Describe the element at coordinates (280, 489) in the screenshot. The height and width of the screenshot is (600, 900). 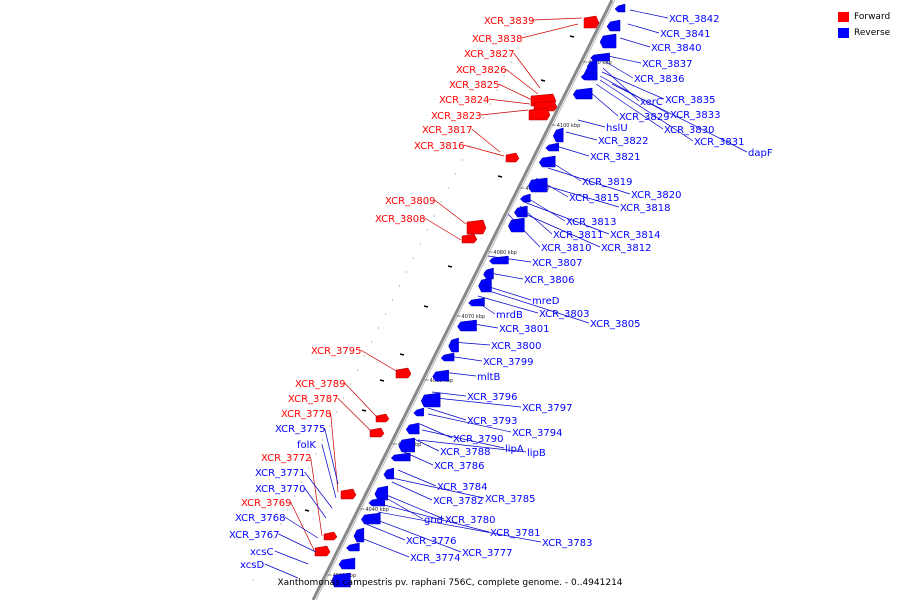
I see `reverse-gene-label: XCR_3770` at that location.